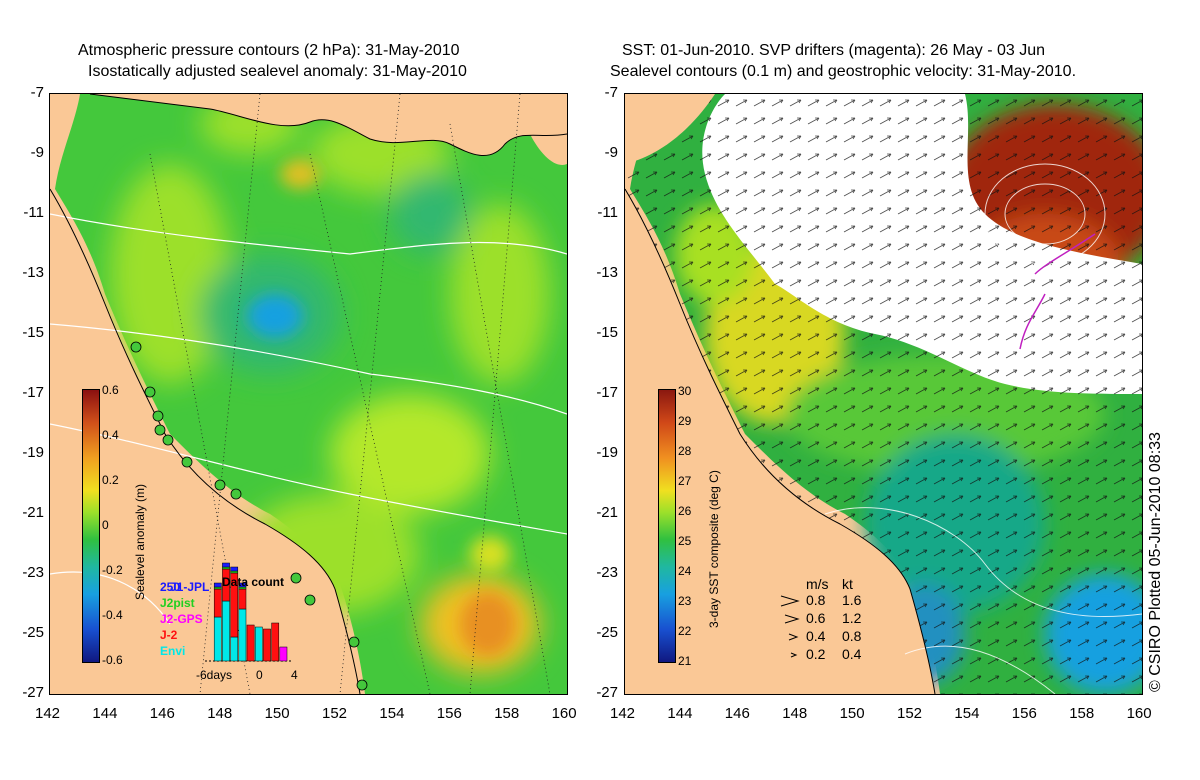  What do you see at coordinates (277, 713) in the screenshot?
I see `left-lon-tick: 150` at bounding box center [277, 713].